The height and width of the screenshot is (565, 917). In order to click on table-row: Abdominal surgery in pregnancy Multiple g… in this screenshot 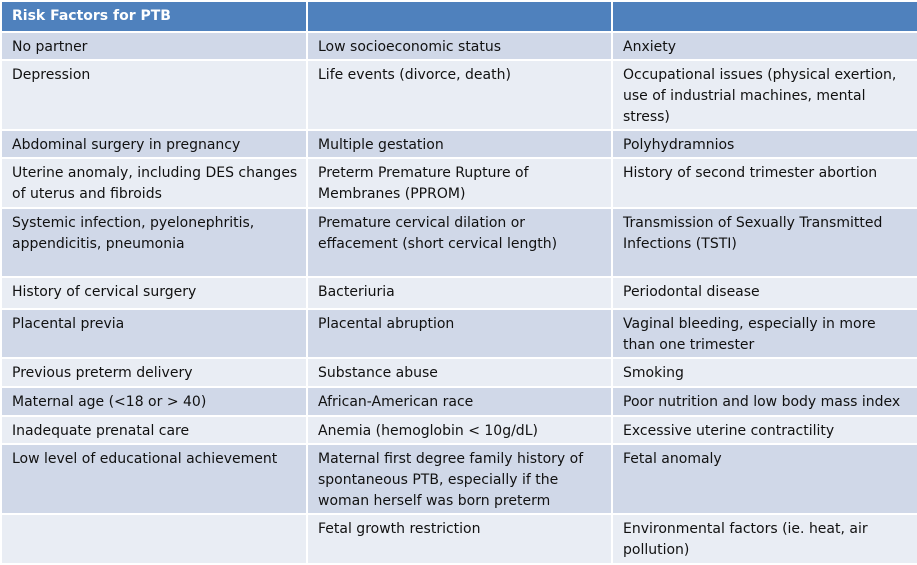, I will do `click(458, 144)`.